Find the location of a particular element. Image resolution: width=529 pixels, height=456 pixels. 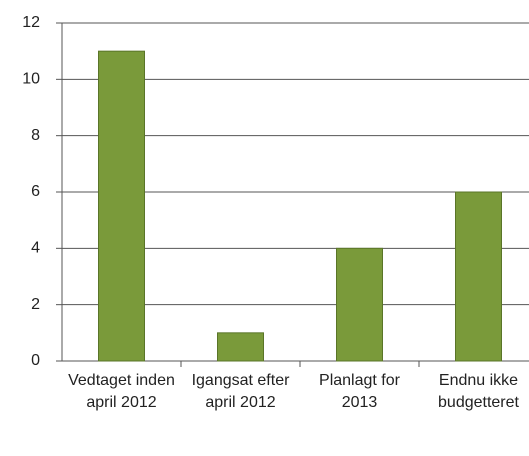

y-tick-label: 0 is located at coordinates (35, 360).